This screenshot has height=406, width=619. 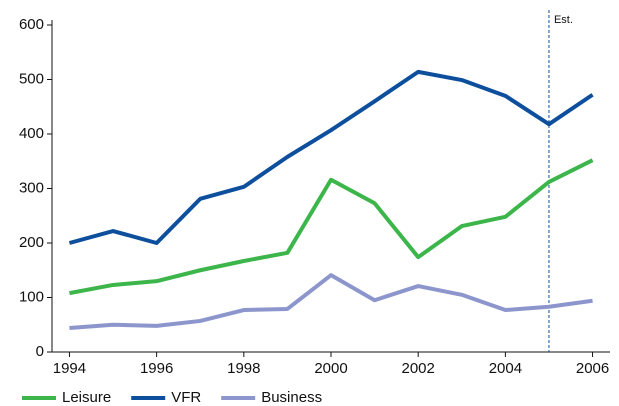 I want to click on y-tick-label: 500, so click(x=31, y=78).